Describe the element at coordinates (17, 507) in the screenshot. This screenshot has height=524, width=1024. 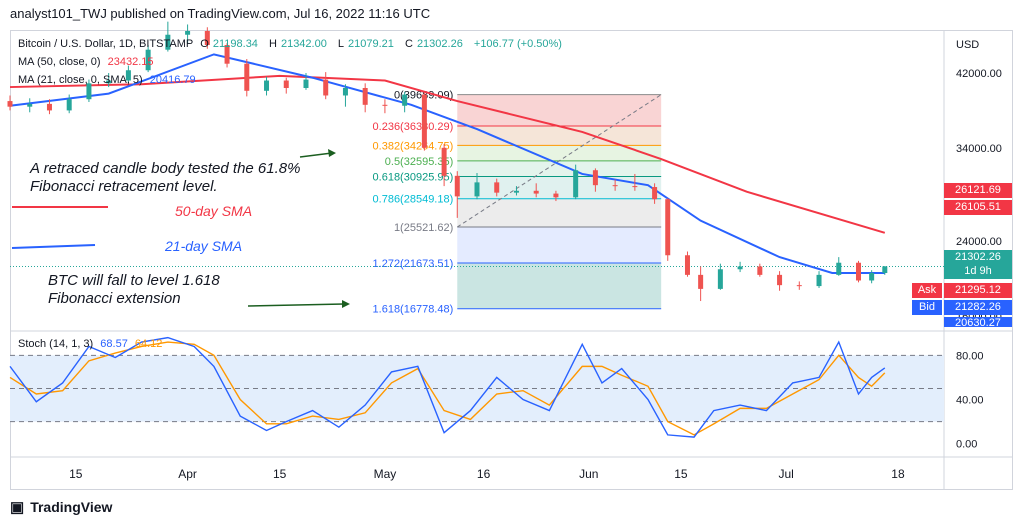
I see `tradingview-logo-icon: ▣` at that location.